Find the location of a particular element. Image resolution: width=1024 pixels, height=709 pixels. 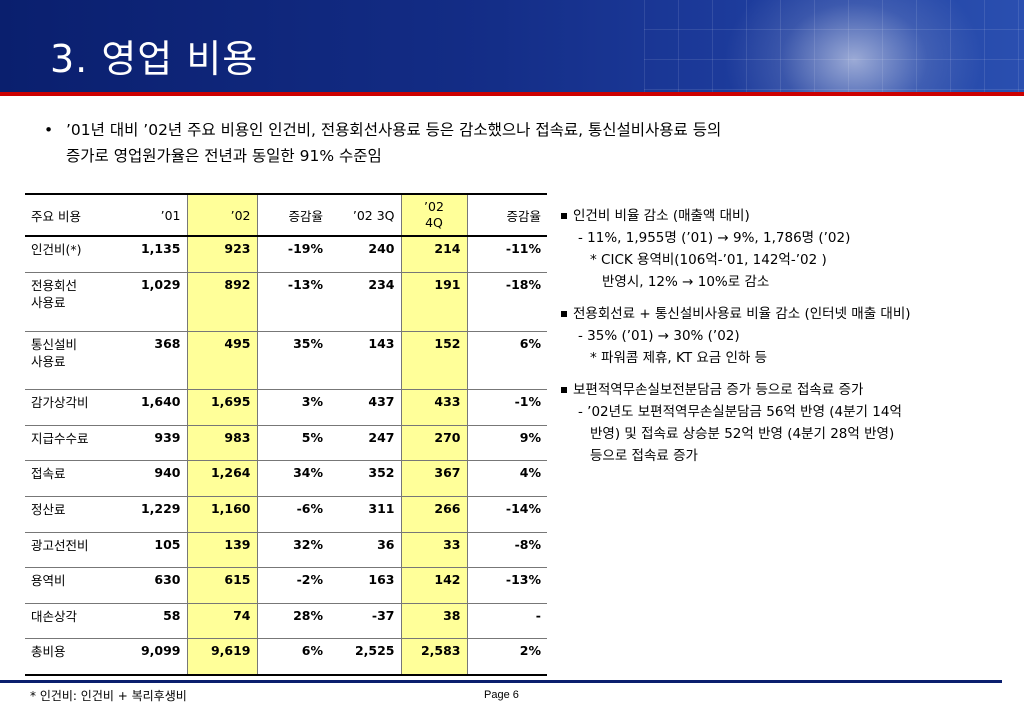

page-number: Page 6 is located at coordinates (501, 695).